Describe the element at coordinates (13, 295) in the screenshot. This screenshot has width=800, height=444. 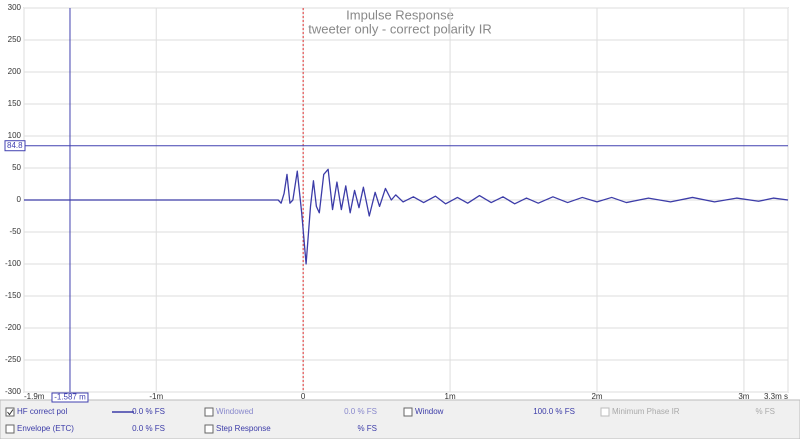
I see `y-tick-label: -150` at that location.